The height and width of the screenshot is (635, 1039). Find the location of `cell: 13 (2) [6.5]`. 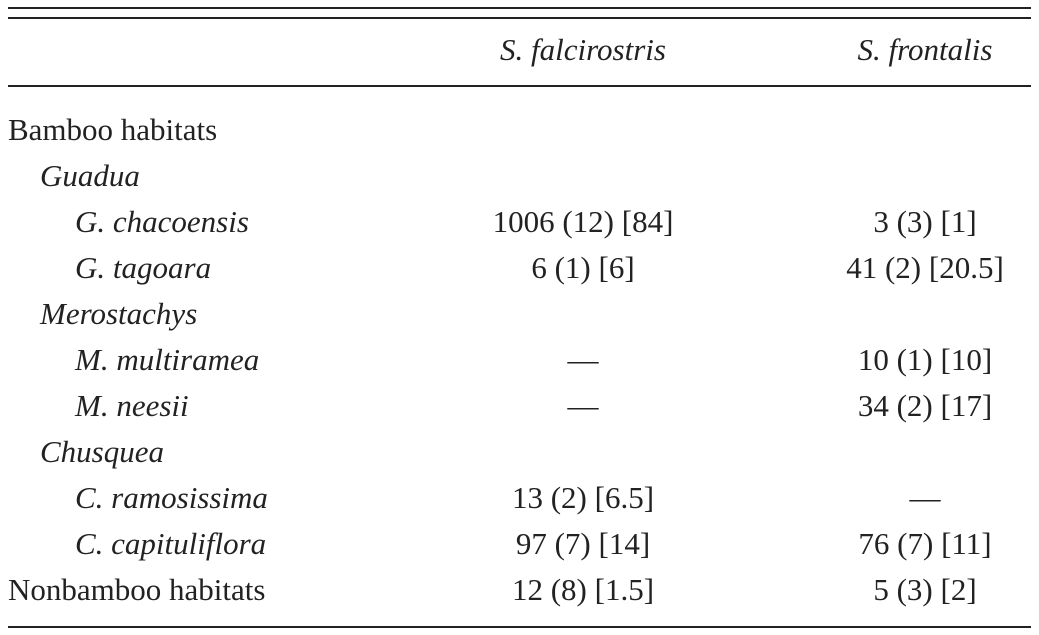

cell: 13 (2) [6.5] is located at coordinates (583, 497).